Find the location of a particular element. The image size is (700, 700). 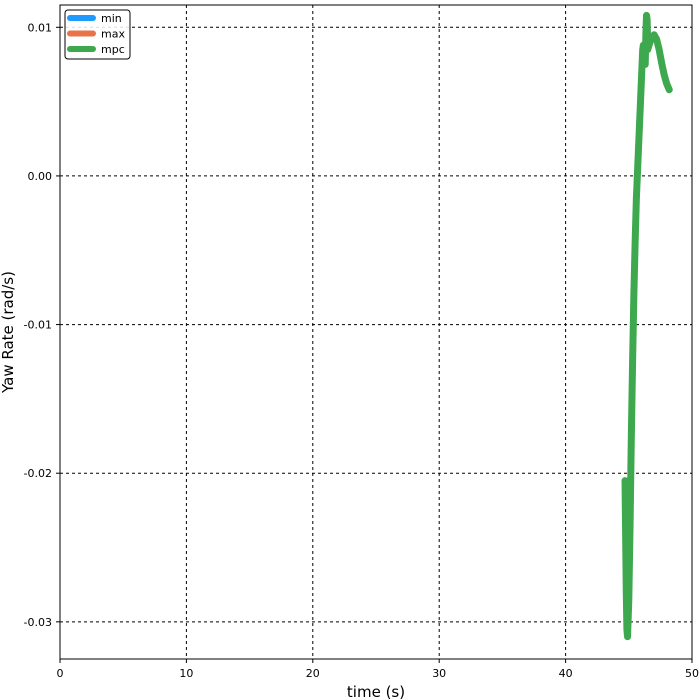

x-tick-label: 50 is located at coordinates (692, 673).